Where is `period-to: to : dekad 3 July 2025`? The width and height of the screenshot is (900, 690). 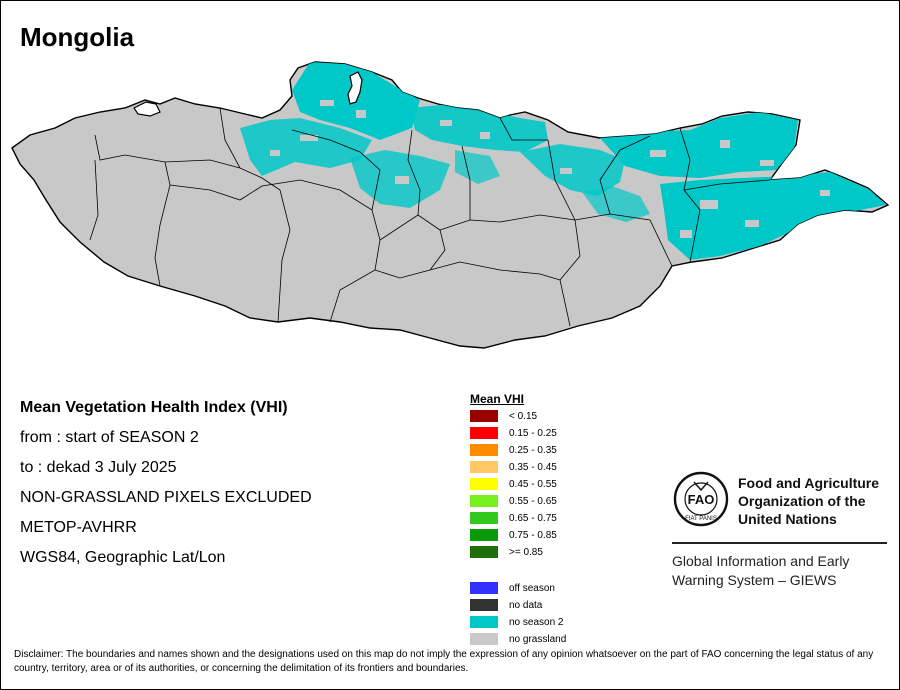
period-to: to : dekad 3 July 2025 is located at coordinates (98, 467).